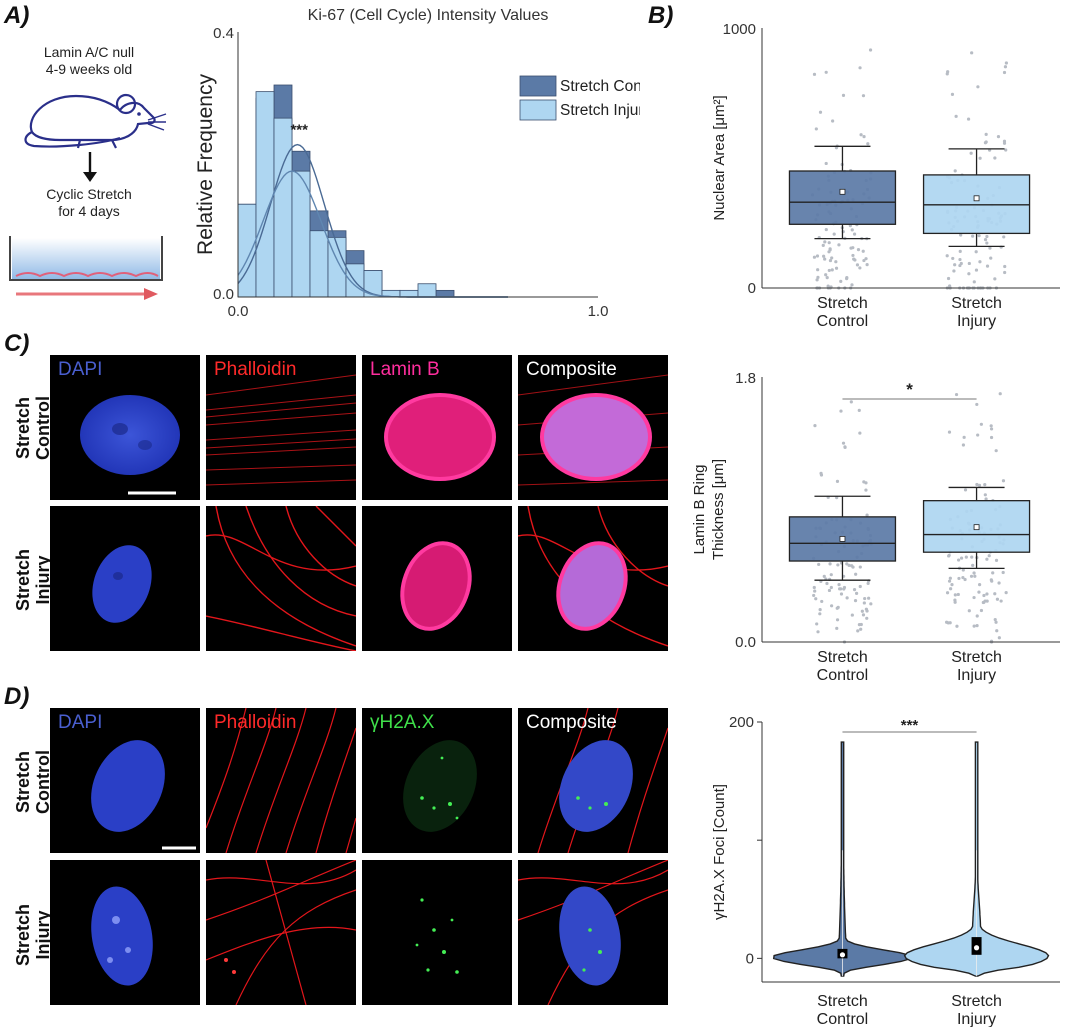 The width and height of the screenshot is (1080, 1027). I want to click on stretch-description: Cyclic Stretch for 4 days, so click(89, 203).